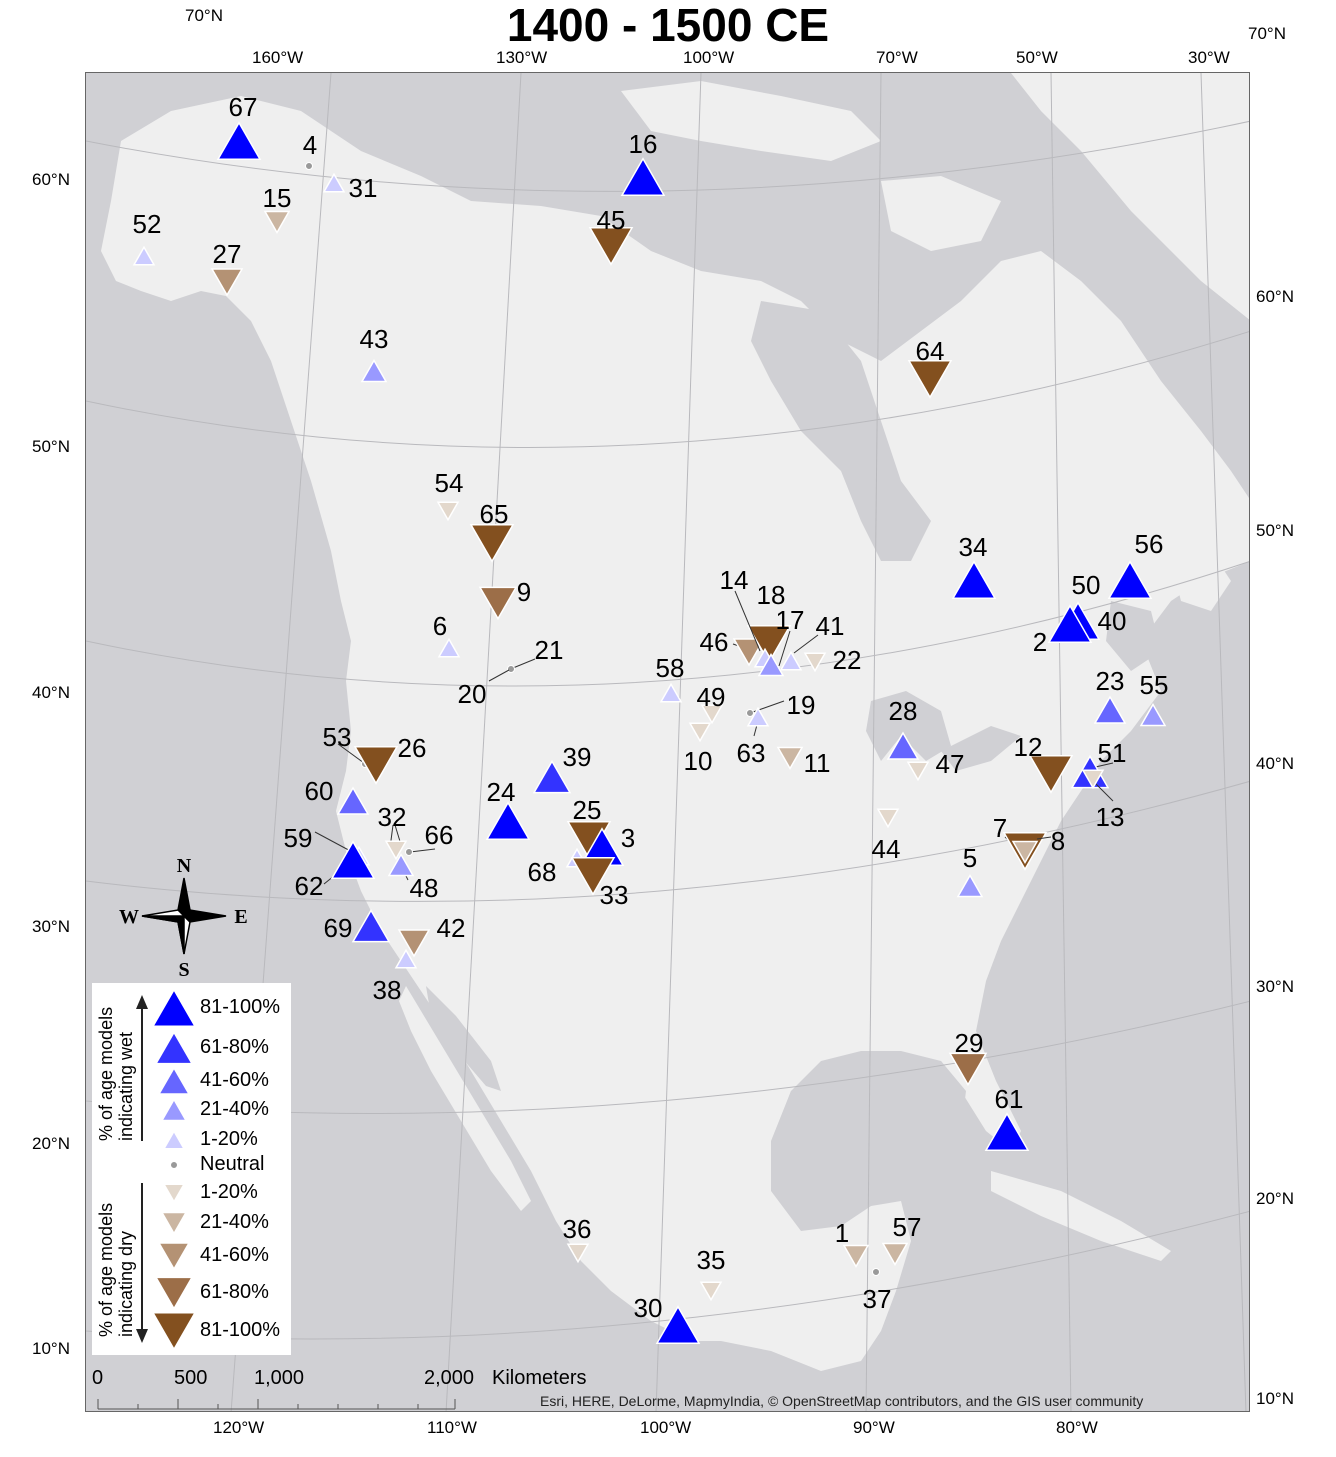  What do you see at coordinates (447, 634) in the screenshot?
I see `site-6: 6` at bounding box center [447, 634].